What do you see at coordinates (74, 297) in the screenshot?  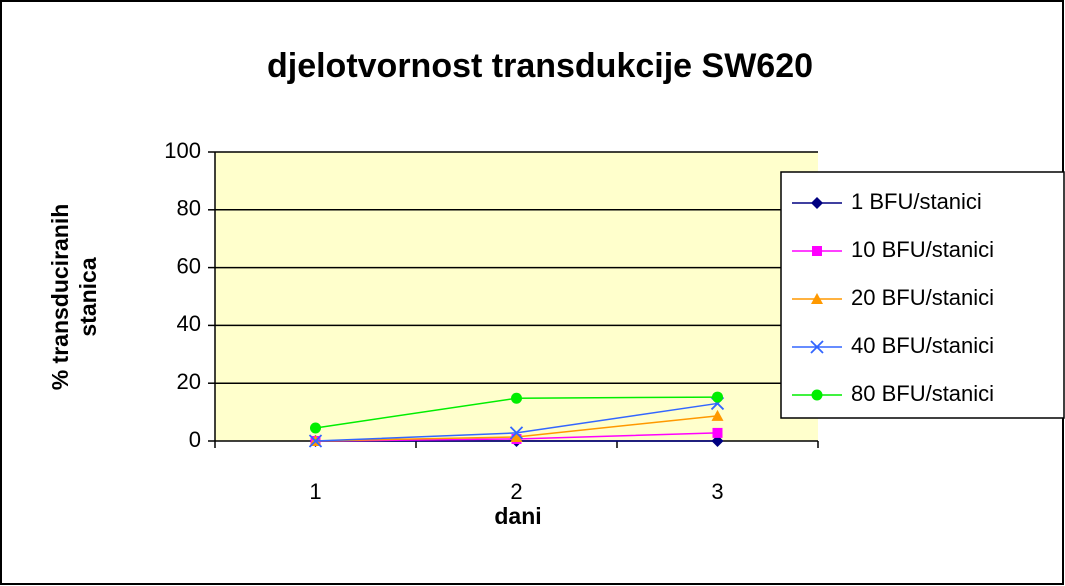 I see `y-axis-label: % transduciranihstanica` at bounding box center [74, 297].